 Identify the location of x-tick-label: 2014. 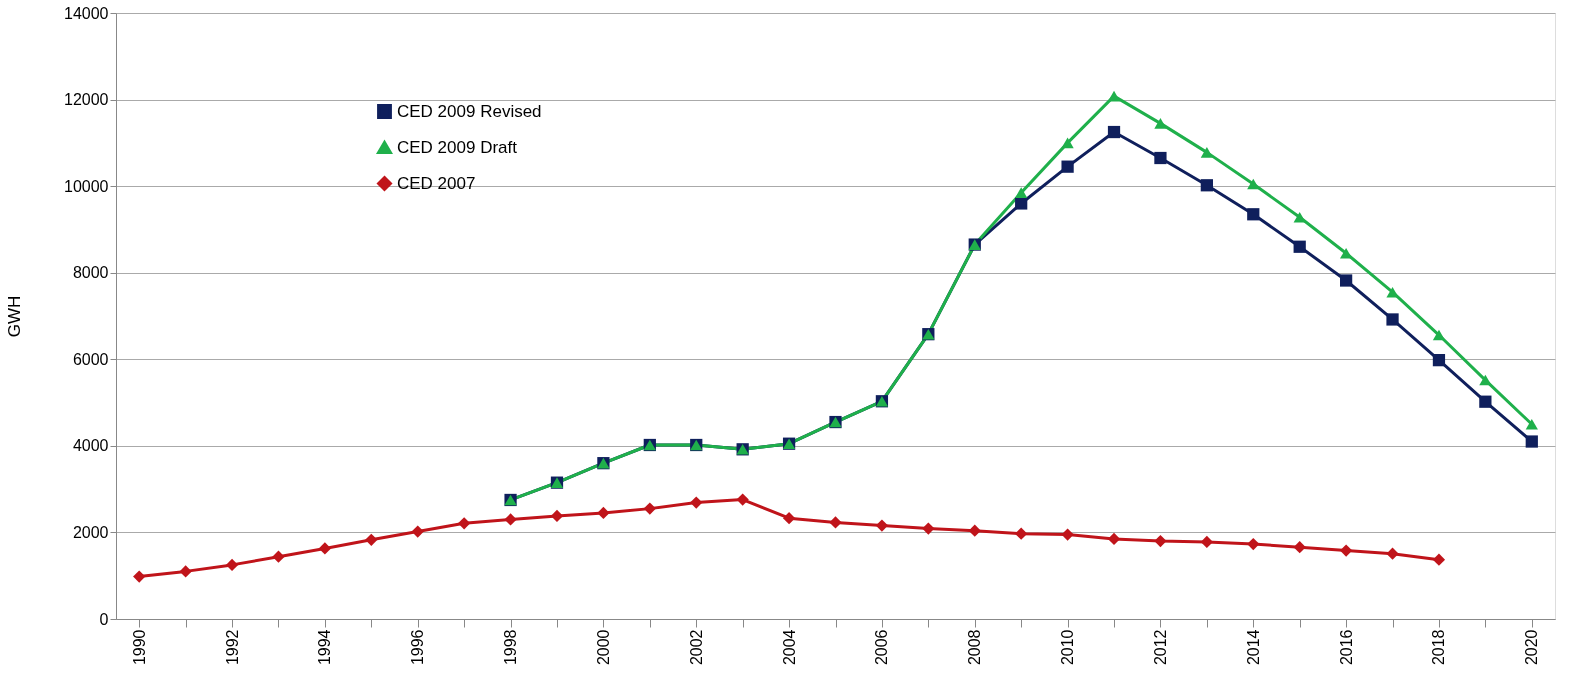
(1253, 647).